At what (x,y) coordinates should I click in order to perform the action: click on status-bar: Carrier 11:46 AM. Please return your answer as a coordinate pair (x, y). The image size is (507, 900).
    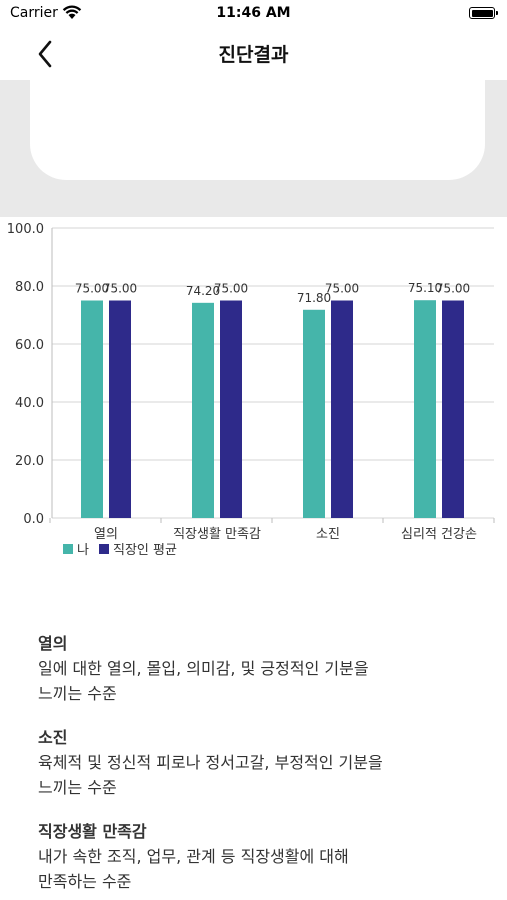
    Looking at the image, I should click on (253, 14).